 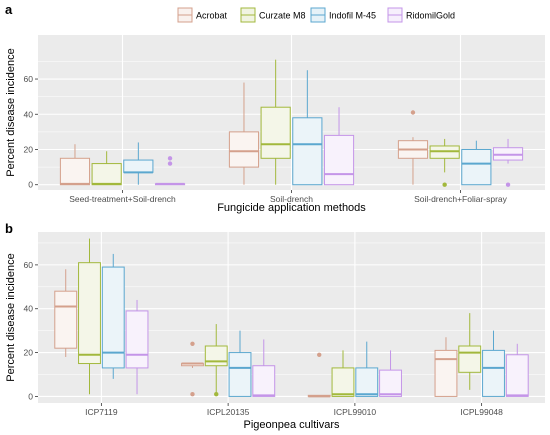 What do you see at coordinates (9, 228) in the screenshot?
I see `panel-tag-b: b` at bounding box center [9, 228].